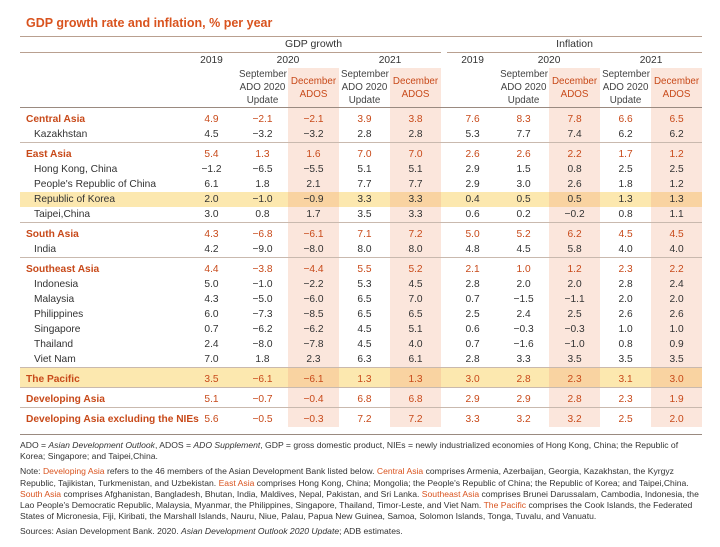 This screenshot has height=547, width=720. Describe the element at coordinates (262, 299) in the screenshot. I see `value-cell: −5.0` at that location.